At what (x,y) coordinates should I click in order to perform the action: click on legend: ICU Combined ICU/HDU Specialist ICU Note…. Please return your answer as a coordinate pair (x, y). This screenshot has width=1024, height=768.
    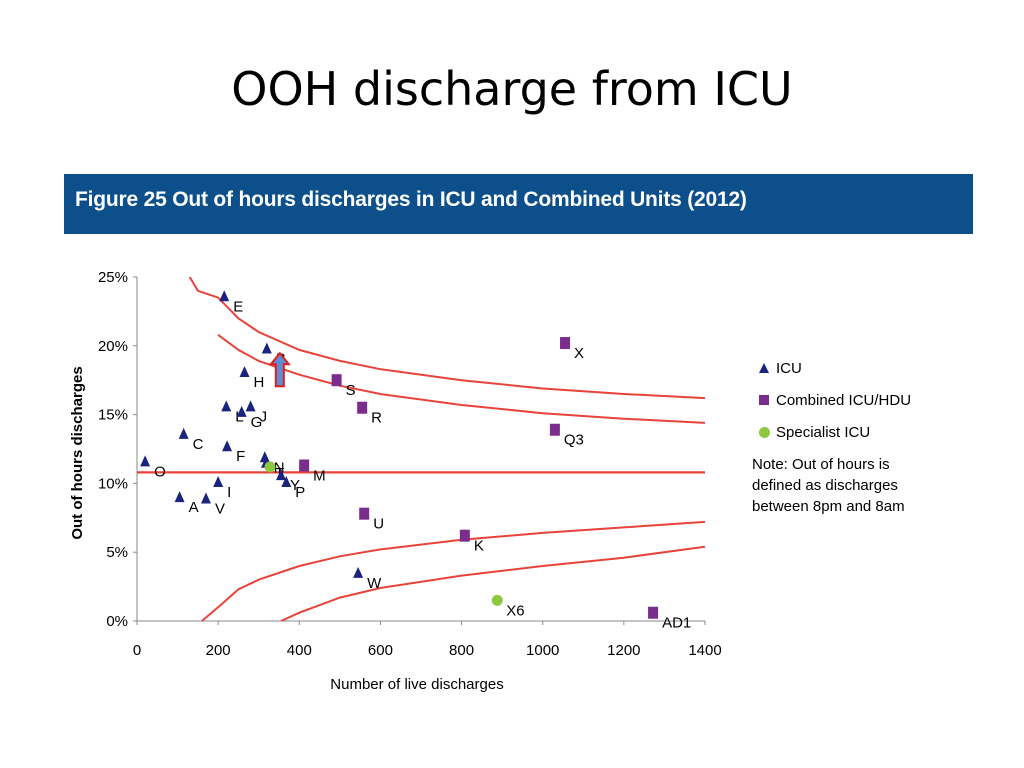
    Looking at the image, I should click on (857, 434).